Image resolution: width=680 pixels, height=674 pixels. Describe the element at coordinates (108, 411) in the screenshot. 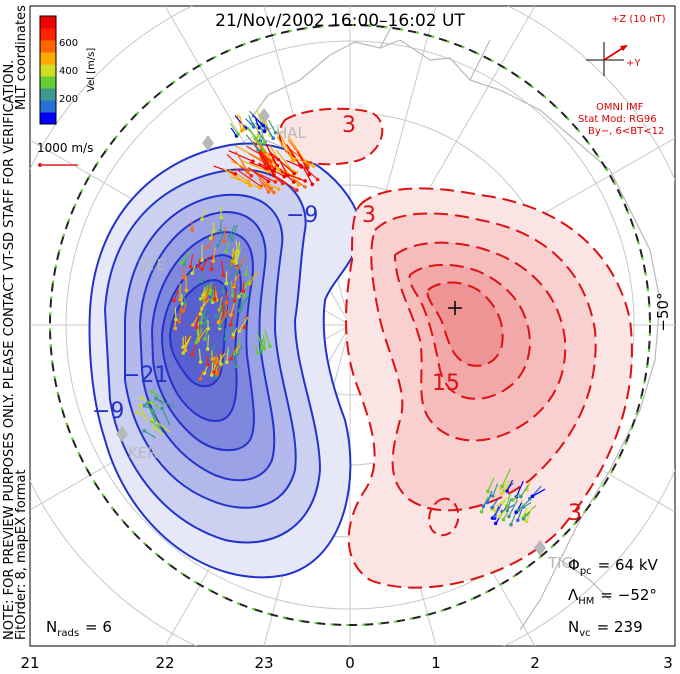

I see `contour-label-neg-3: −9` at that location.